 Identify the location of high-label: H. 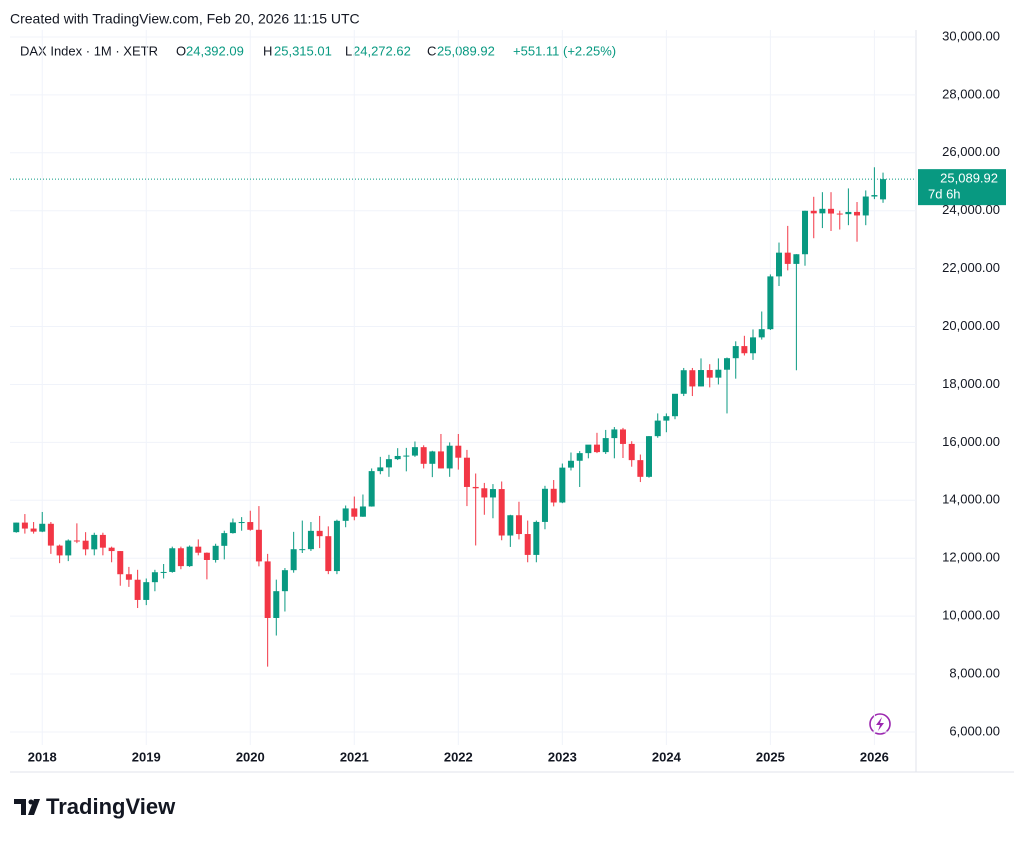
(267, 50).